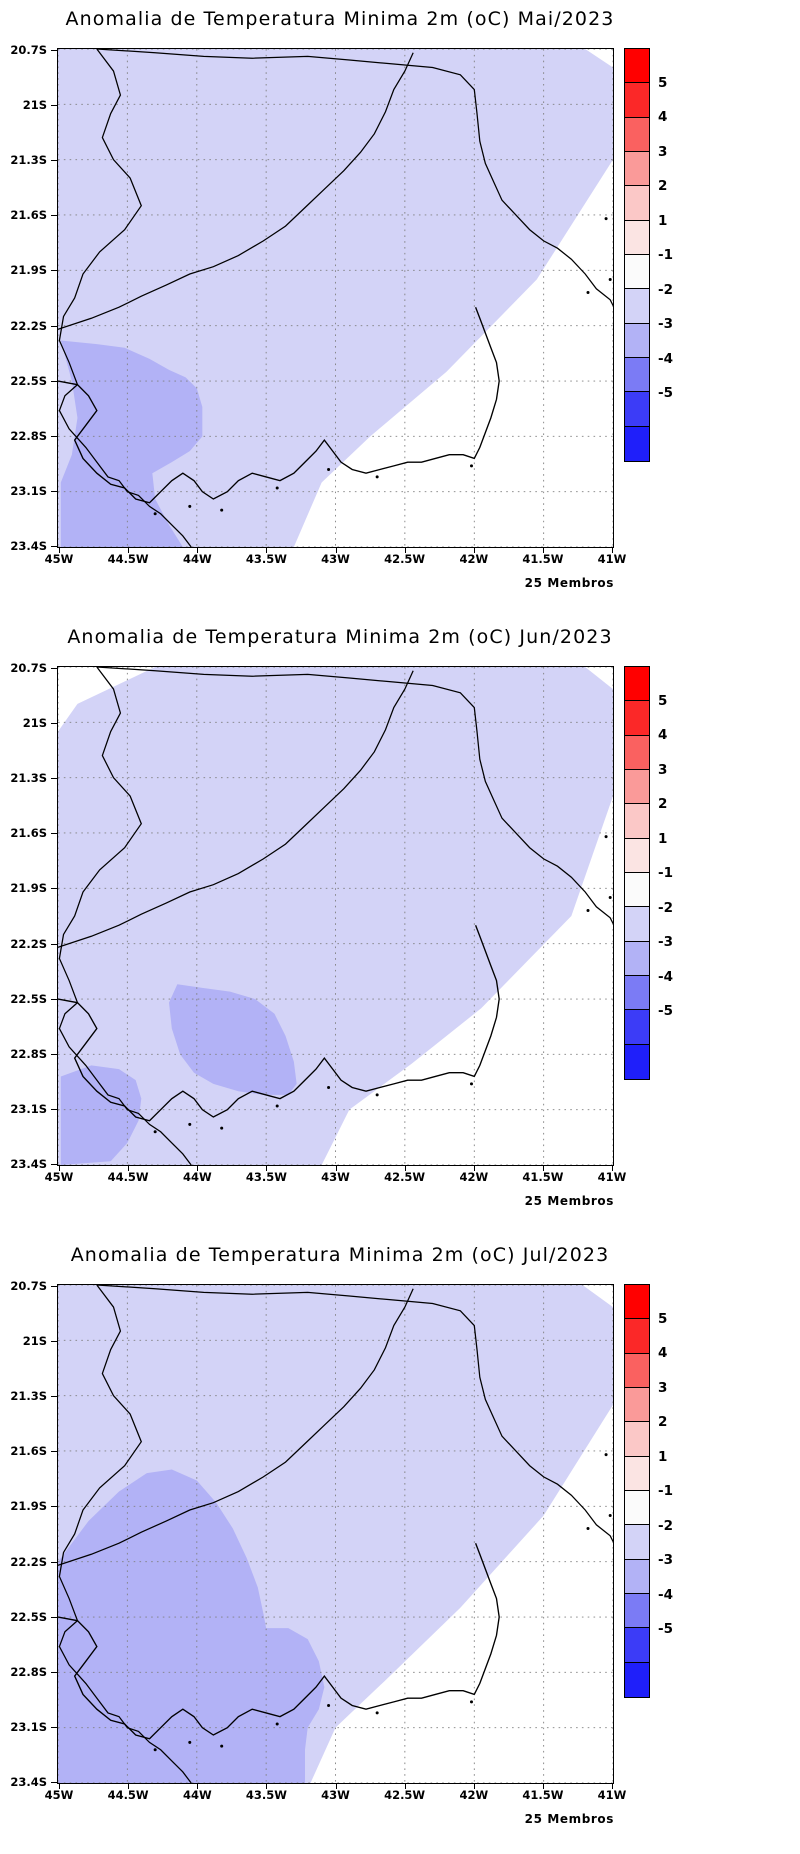  What do you see at coordinates (665, 1491) in the screenshot?
I see `colorbar-tick-label: -1` at bounding box center [665, 1491].